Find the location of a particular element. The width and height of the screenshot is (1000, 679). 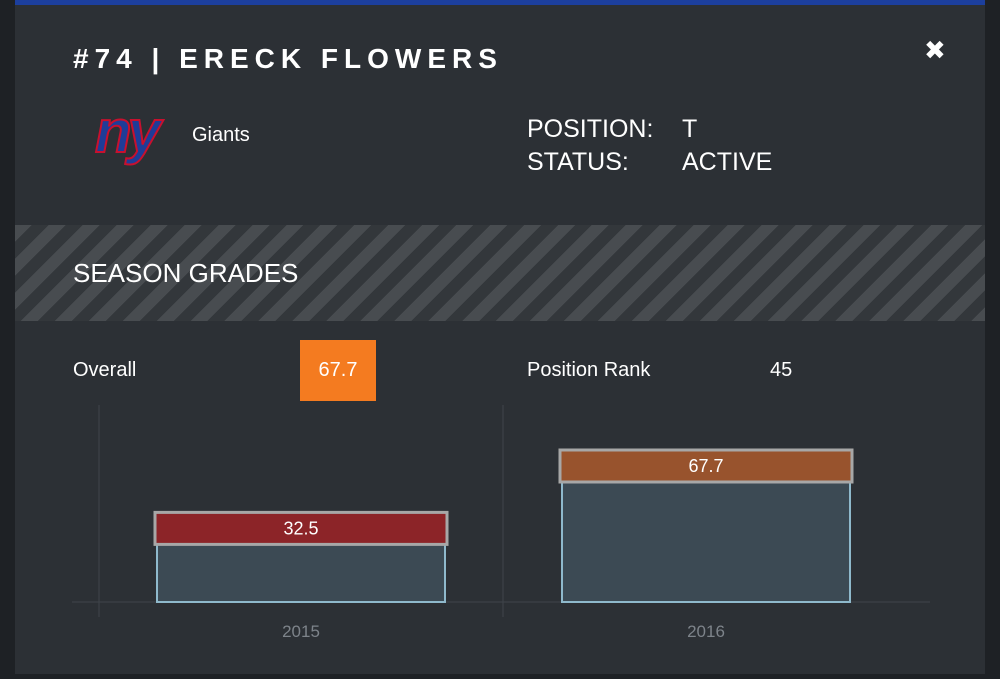

status-value: ACTIVE is located at coordinates (727, 162).